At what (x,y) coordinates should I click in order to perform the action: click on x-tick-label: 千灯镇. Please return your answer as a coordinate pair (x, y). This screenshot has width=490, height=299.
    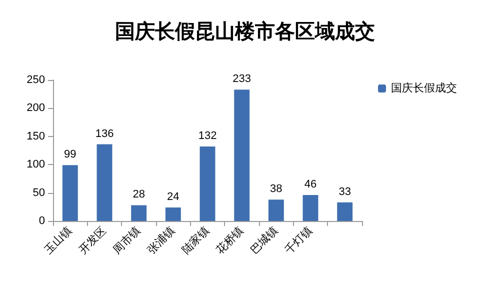
    Looking at the image, I should click on (298, 240).